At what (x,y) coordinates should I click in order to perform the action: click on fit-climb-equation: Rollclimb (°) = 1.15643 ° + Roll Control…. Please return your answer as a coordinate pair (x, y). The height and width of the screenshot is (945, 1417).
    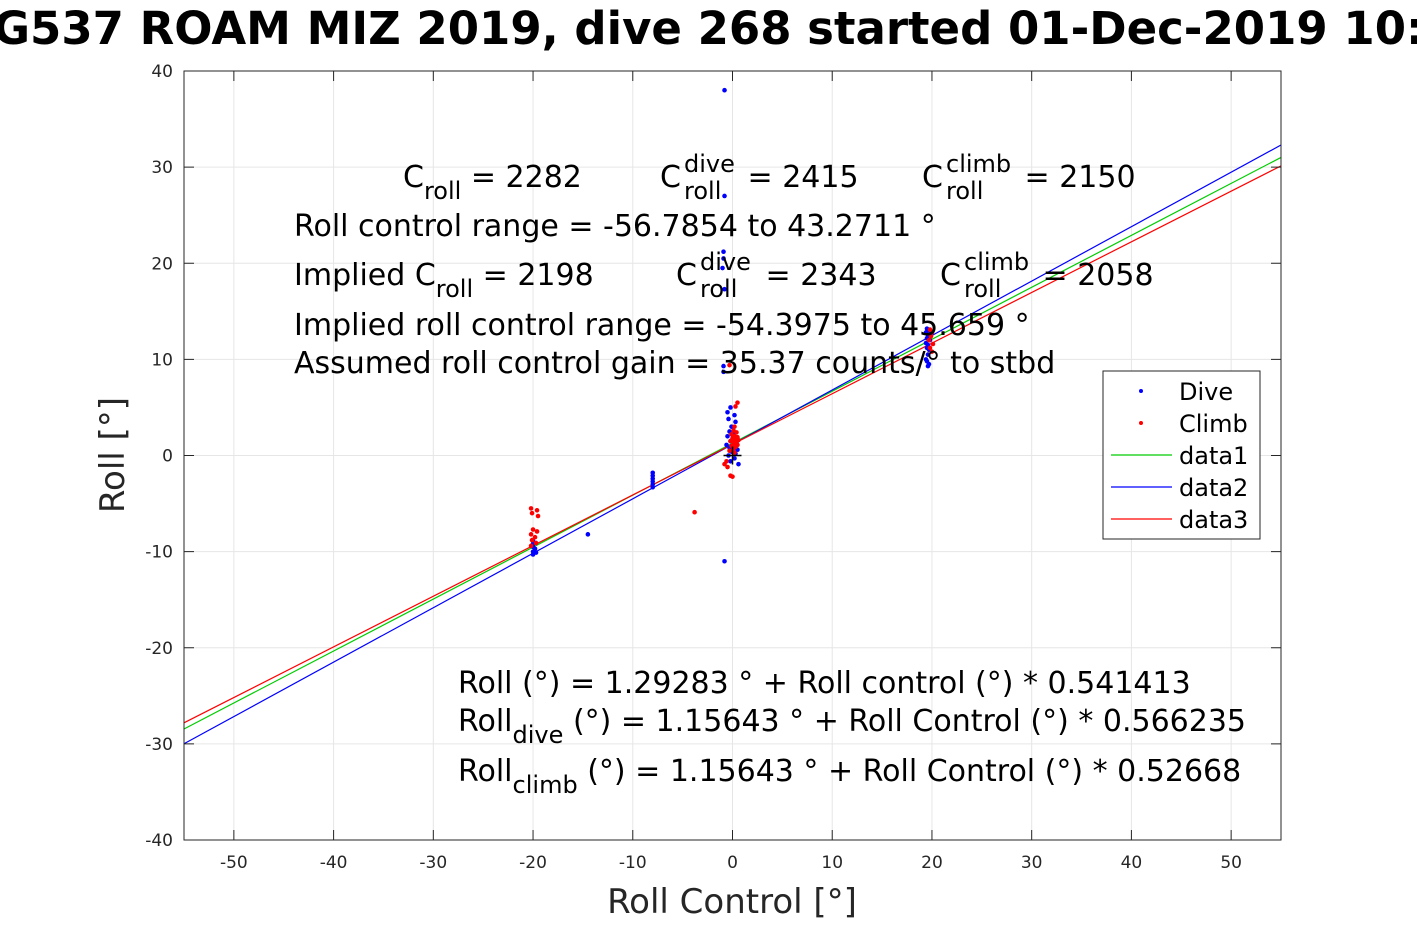
    Looking at the image, I should click on (849, 776).